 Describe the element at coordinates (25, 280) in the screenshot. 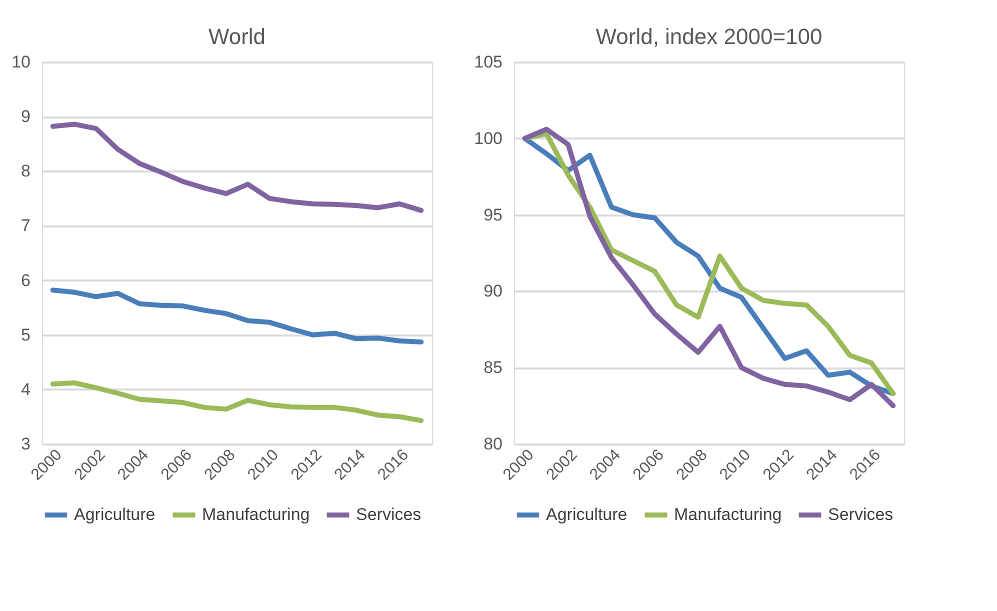

I see `y-tick-label: 6` at that location.